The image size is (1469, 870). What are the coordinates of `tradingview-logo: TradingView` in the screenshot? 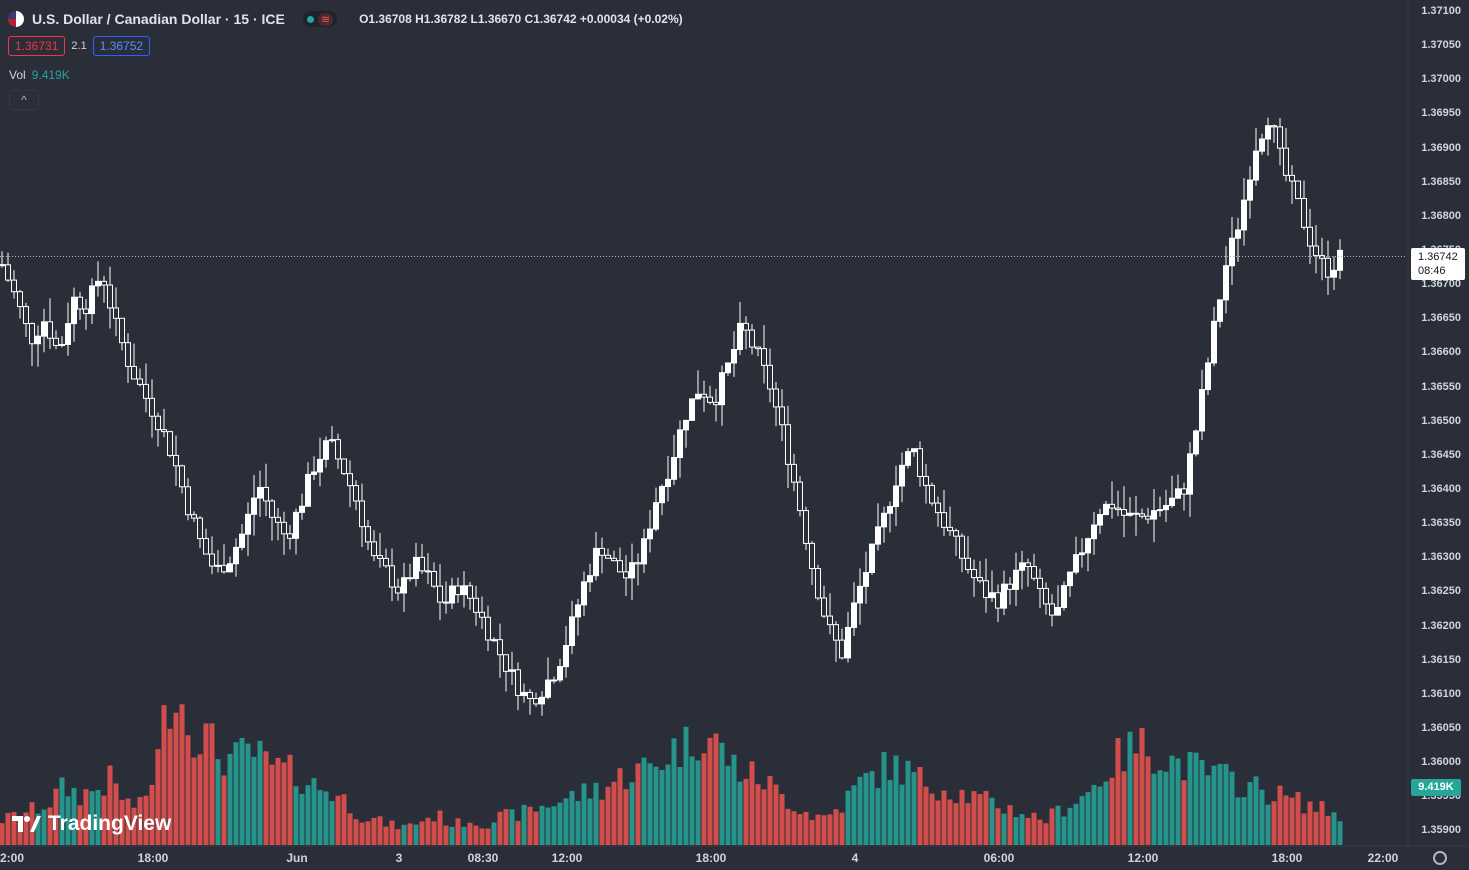 It's located at (90, 824).